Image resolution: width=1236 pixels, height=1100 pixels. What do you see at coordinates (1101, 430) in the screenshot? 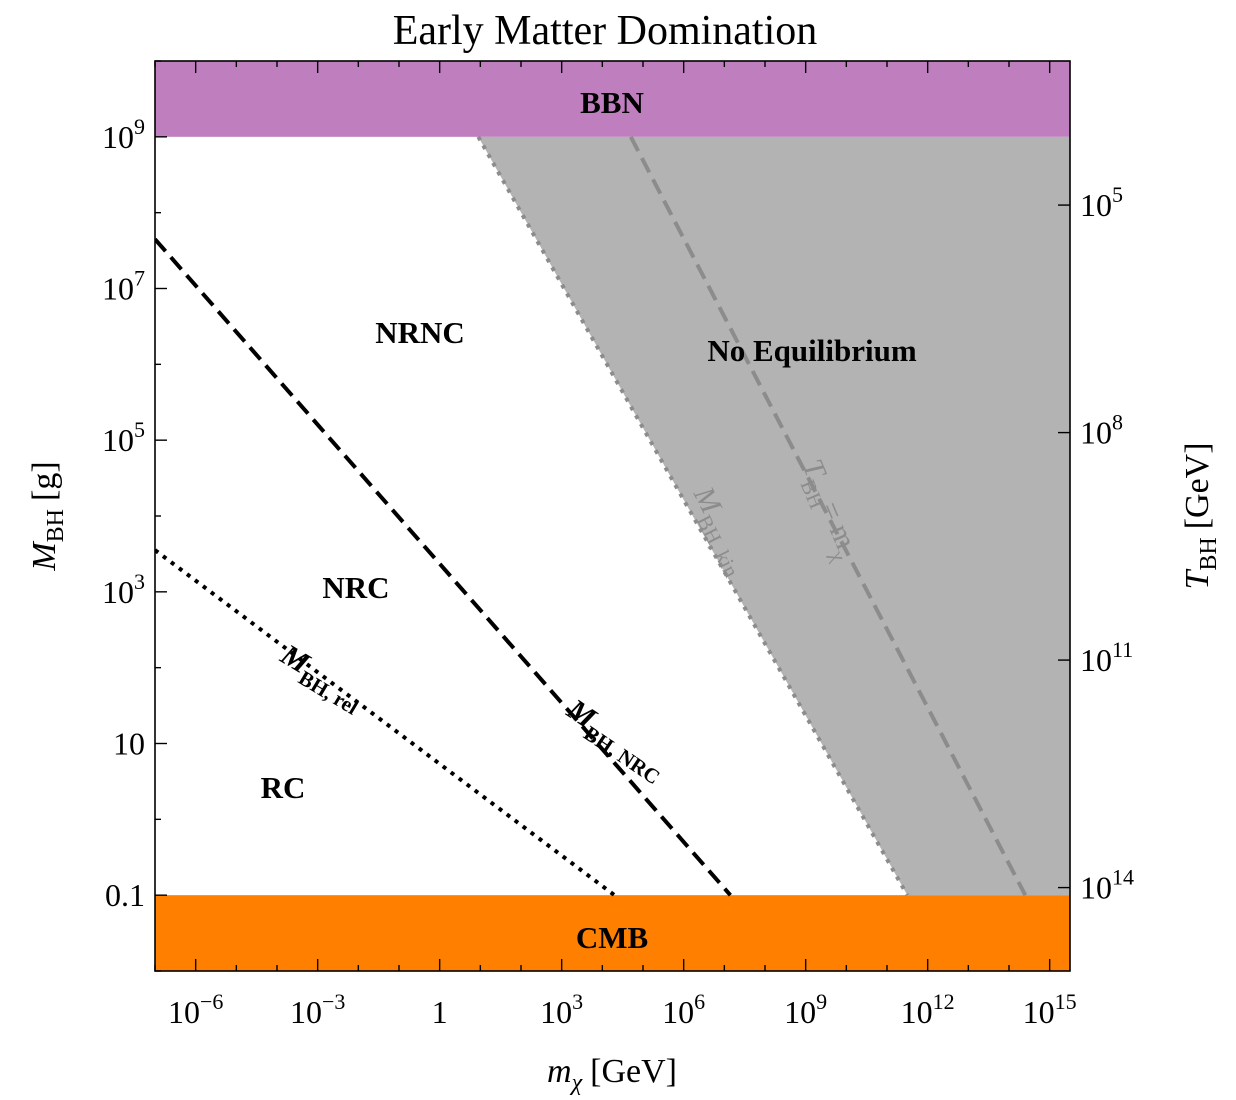
I see `y2-tick-label: 10⁸` at bounding box center [1101, 430].